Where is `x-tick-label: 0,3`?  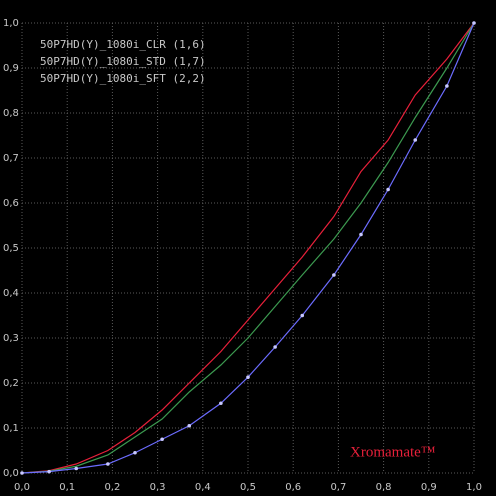
x-tick-label: 0,3 is located at coordinates (158, 487).